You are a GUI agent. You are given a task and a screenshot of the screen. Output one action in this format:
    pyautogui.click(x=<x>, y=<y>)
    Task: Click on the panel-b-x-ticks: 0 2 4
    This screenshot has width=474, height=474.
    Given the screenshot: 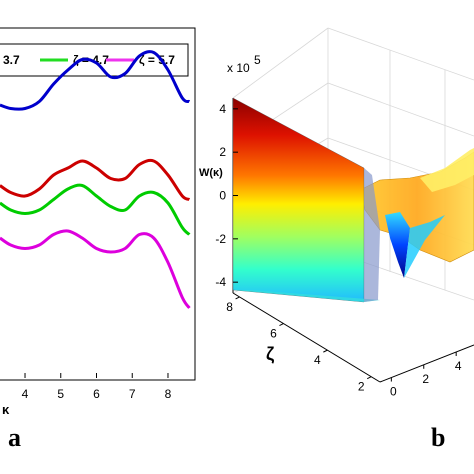 What is the action you would take?
    pyautogui.click(x=426, y=375)
    